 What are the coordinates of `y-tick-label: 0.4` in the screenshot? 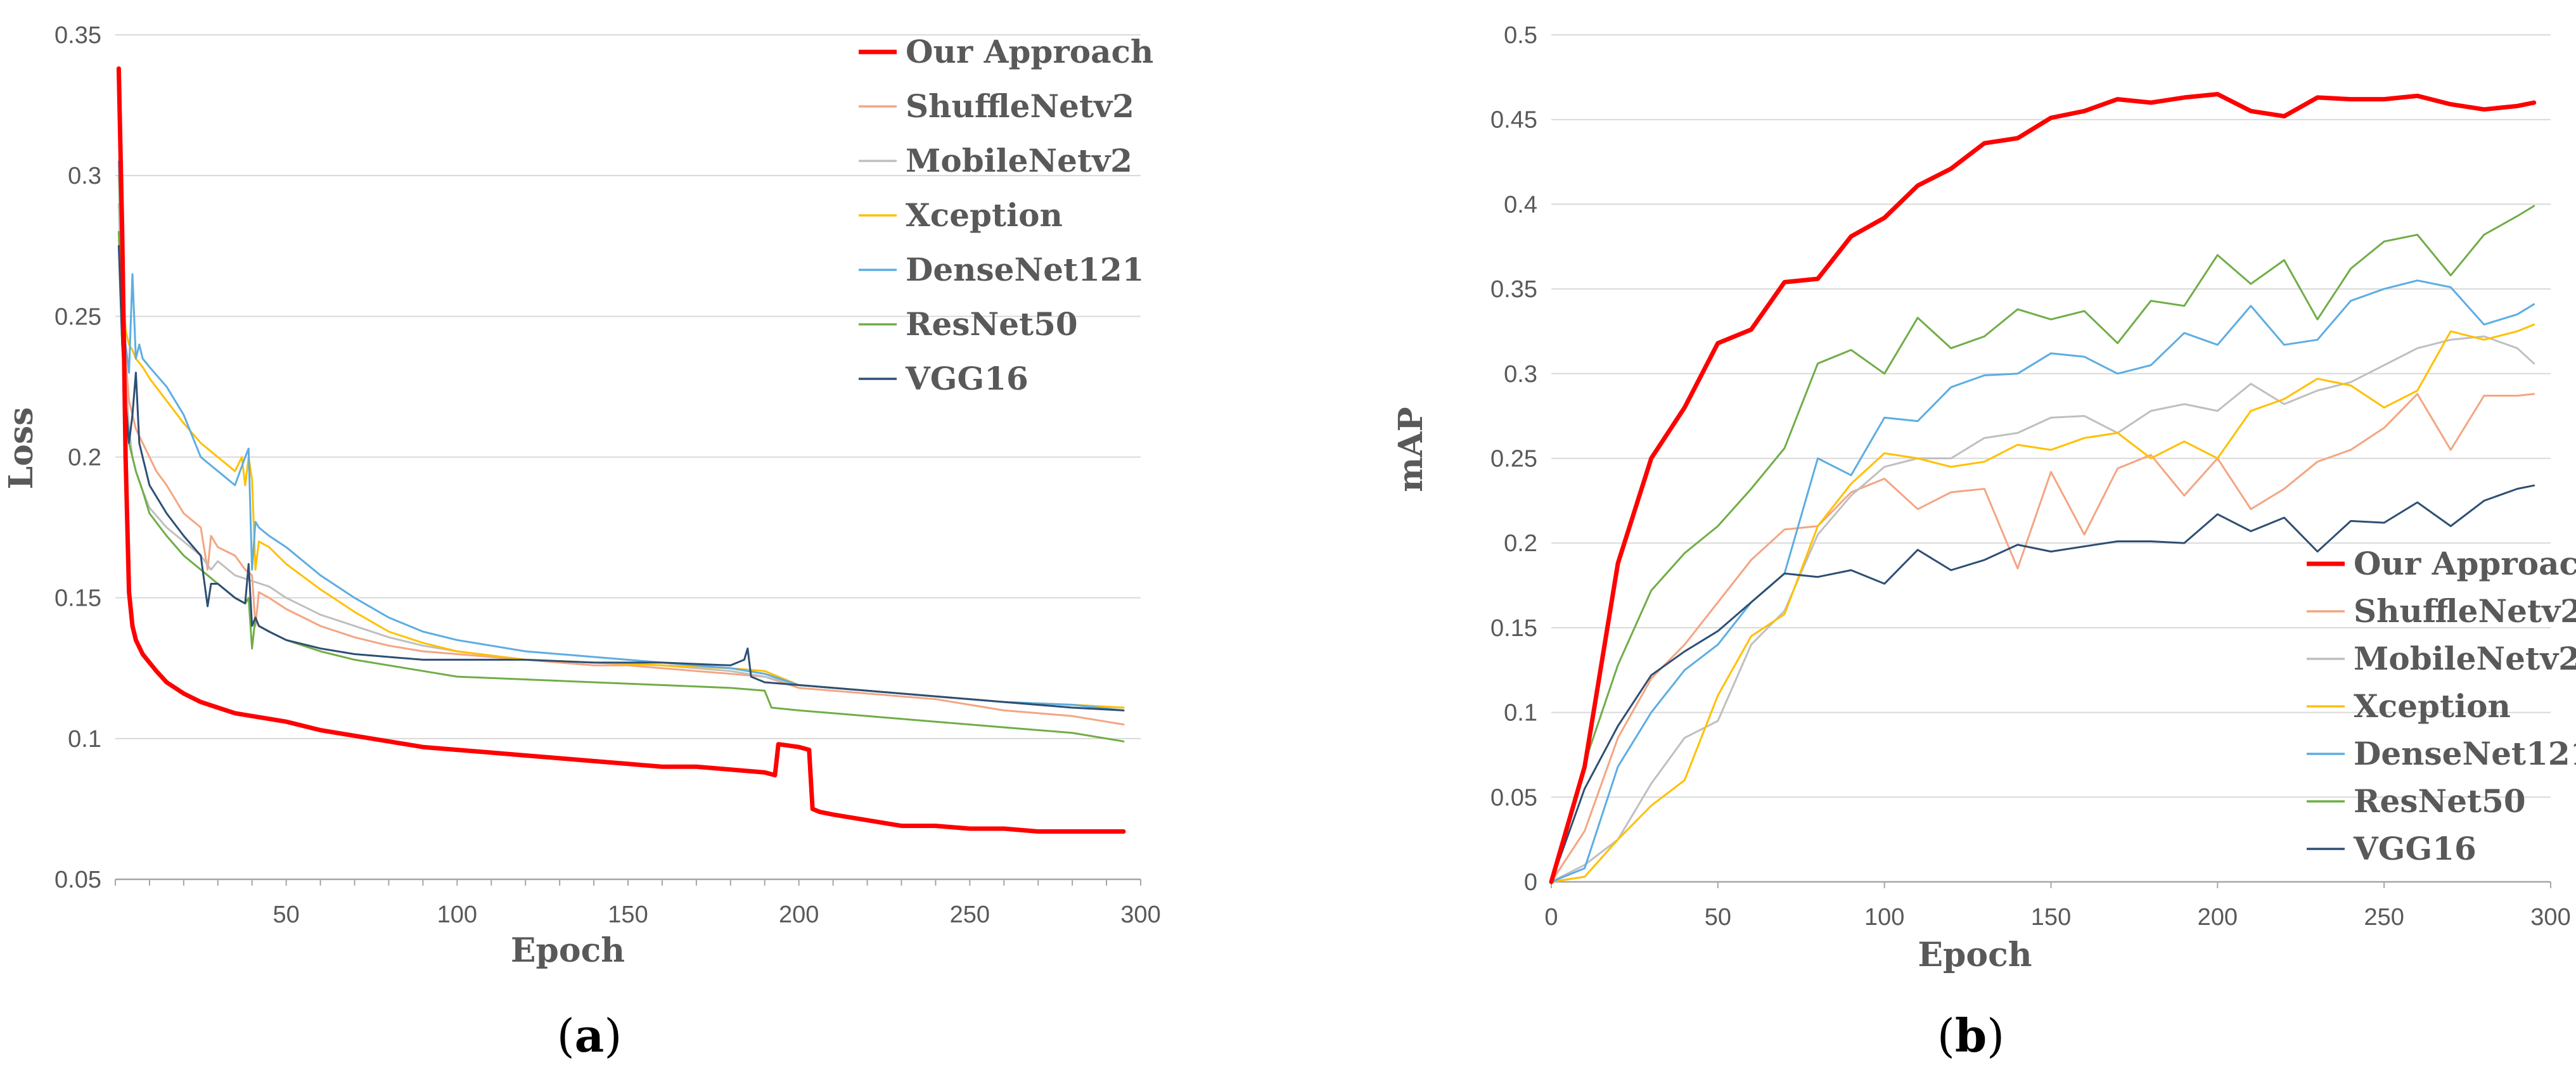 It's located at (1520, 205).